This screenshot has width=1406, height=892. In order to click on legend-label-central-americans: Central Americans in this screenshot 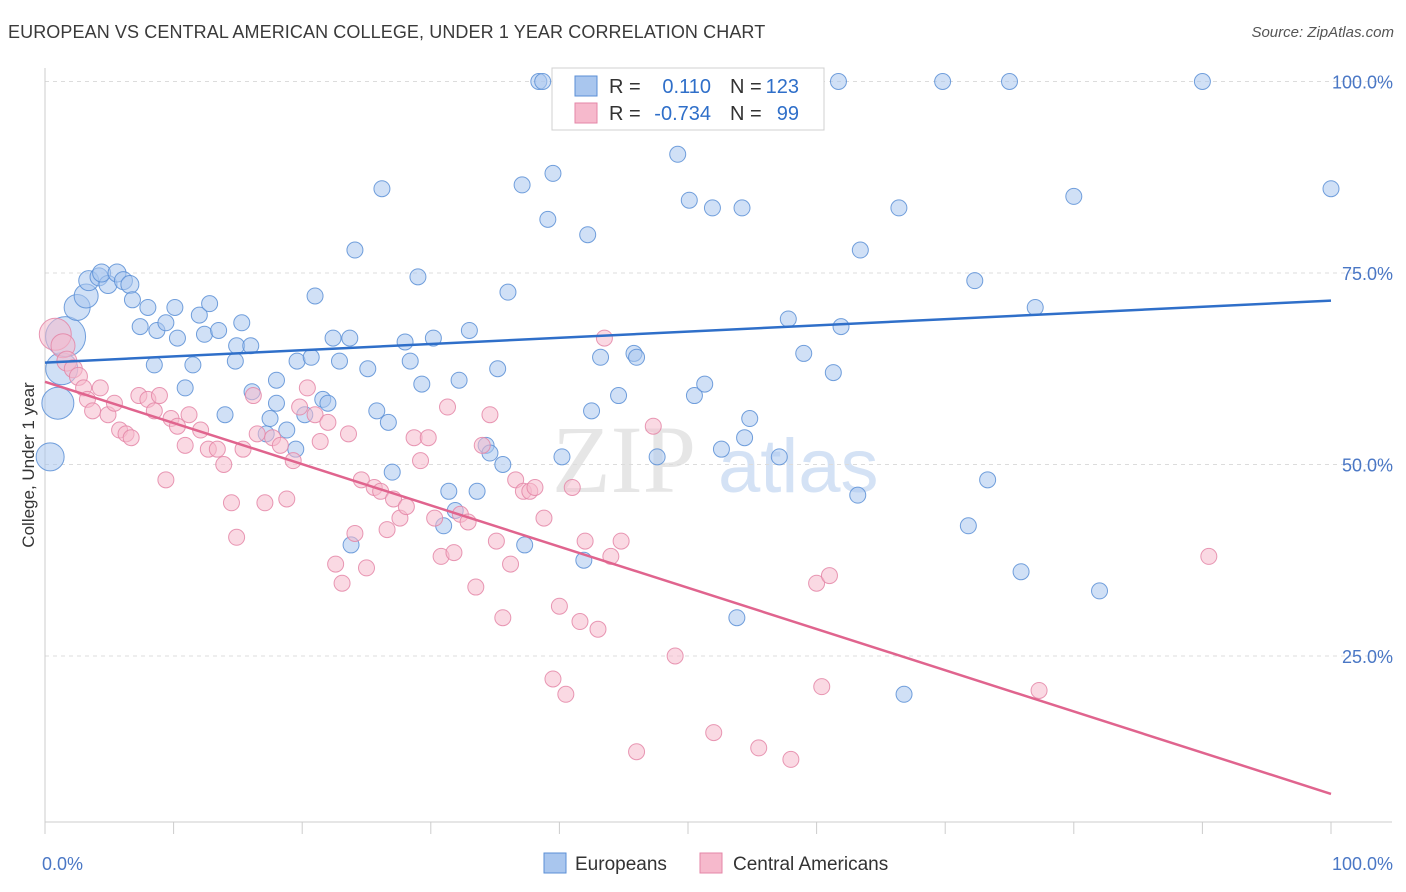, I will do `click(810, 864)`.